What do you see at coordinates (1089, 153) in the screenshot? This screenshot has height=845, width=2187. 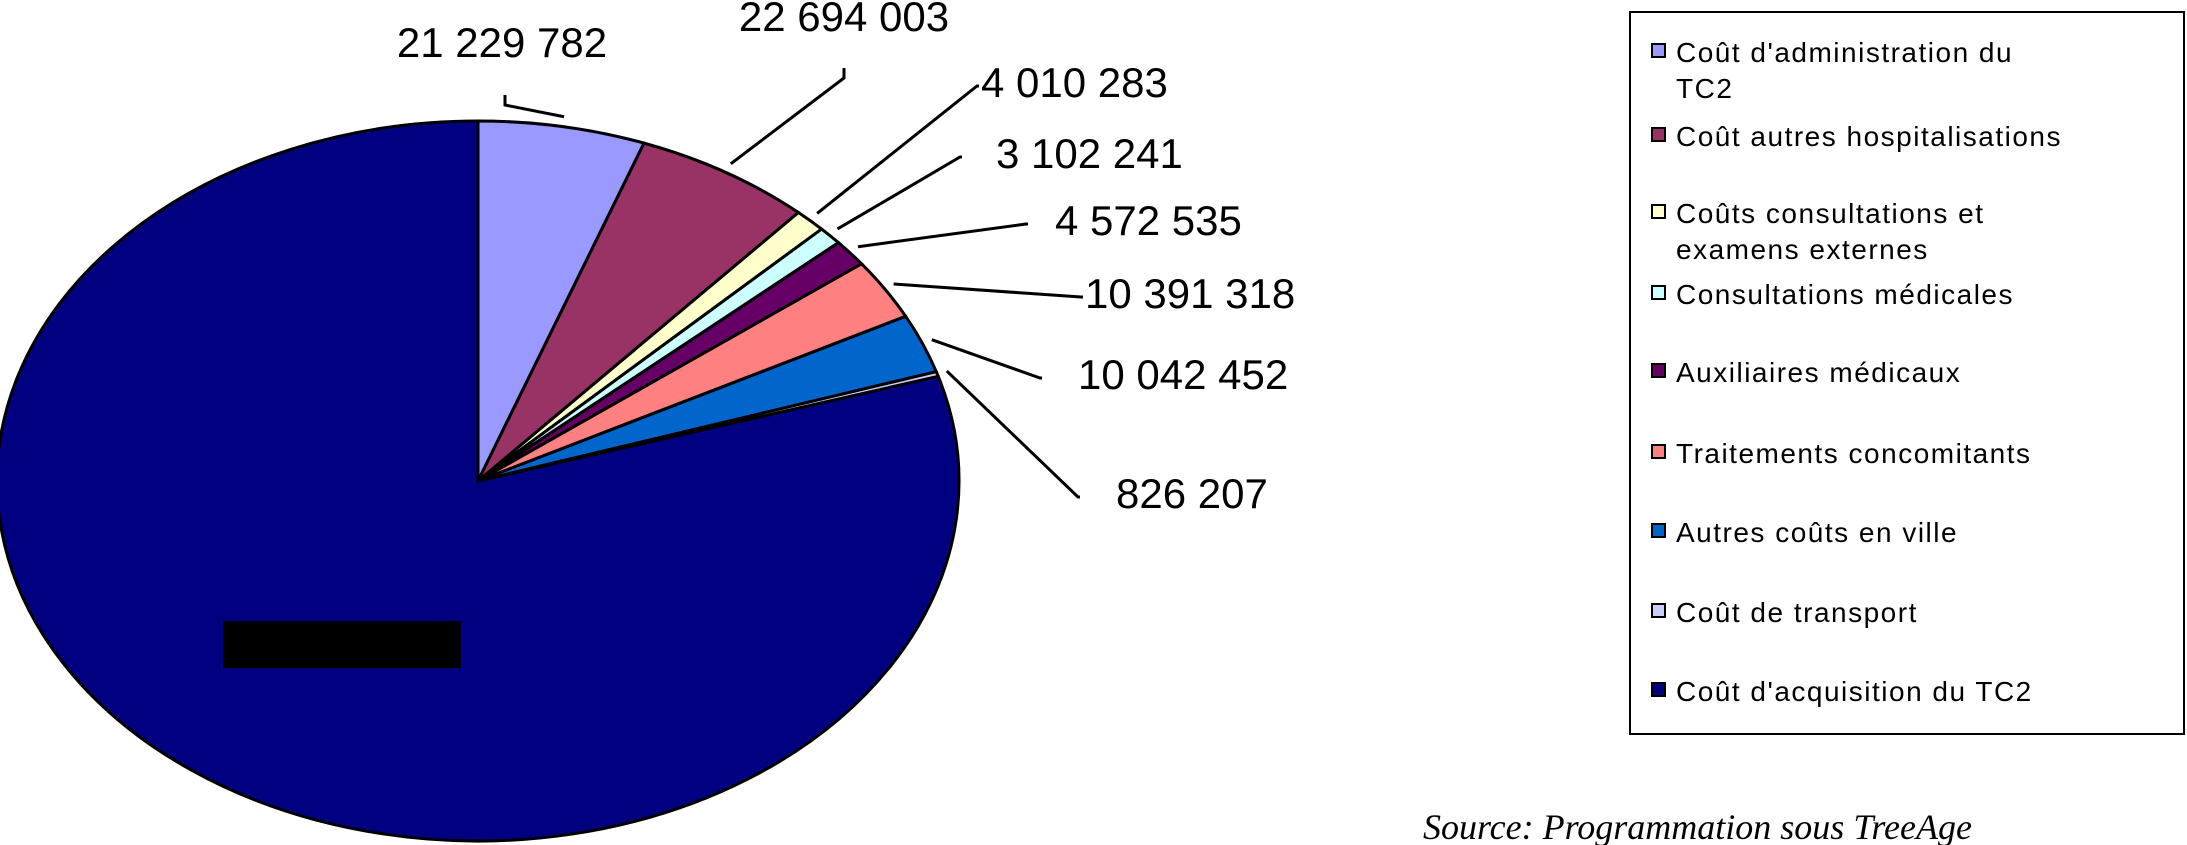 I see `data-label: 3 102 241` at bounding box center [1089, 153].